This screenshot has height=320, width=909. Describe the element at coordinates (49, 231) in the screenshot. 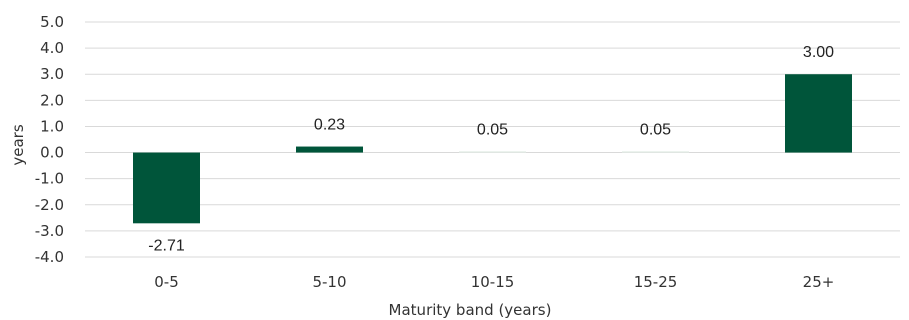

I see `y-tick-label: -3.0` at that location.